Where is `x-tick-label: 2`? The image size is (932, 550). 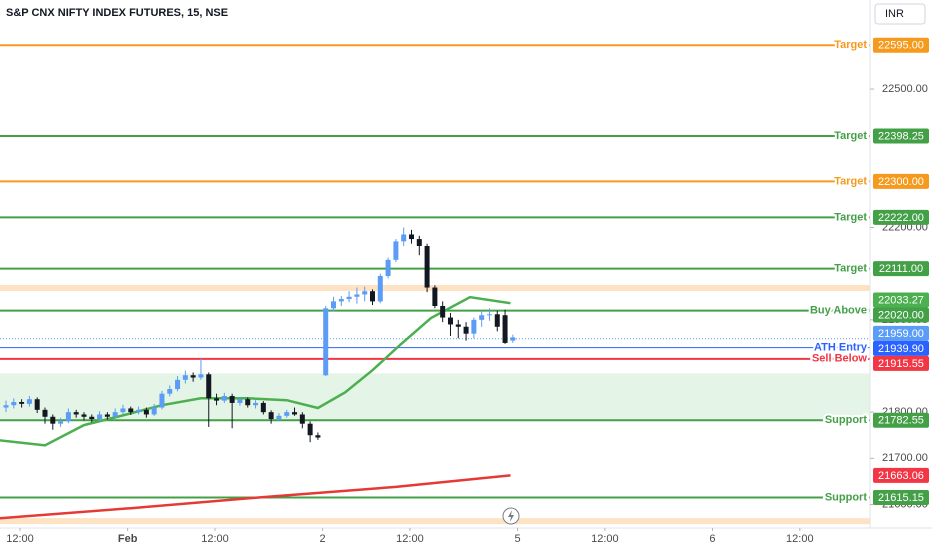
x-tick-label: 2 is located at coordinates (323, 539).